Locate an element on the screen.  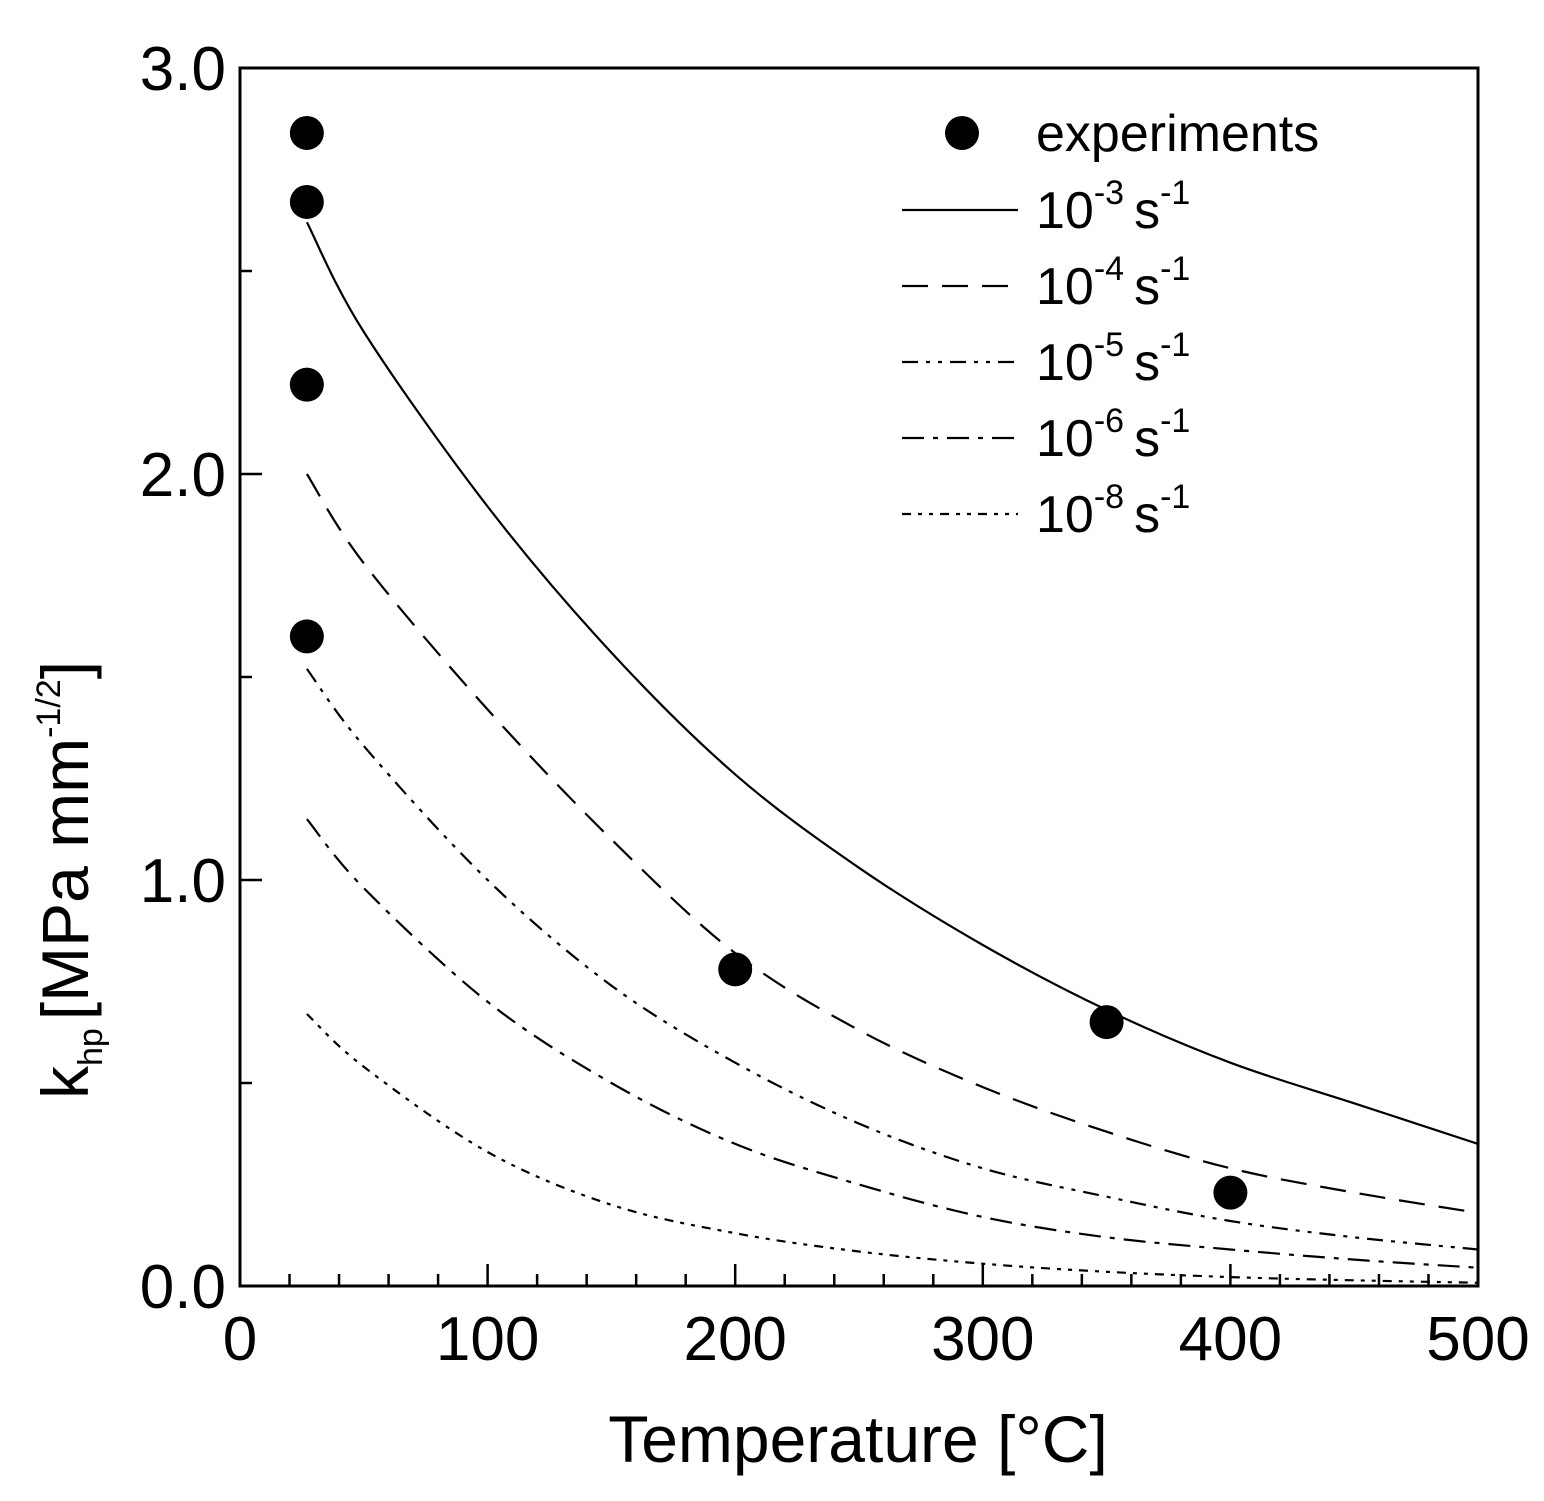
legend-label-experiments: experiments is located at coordinates (1177, 134).